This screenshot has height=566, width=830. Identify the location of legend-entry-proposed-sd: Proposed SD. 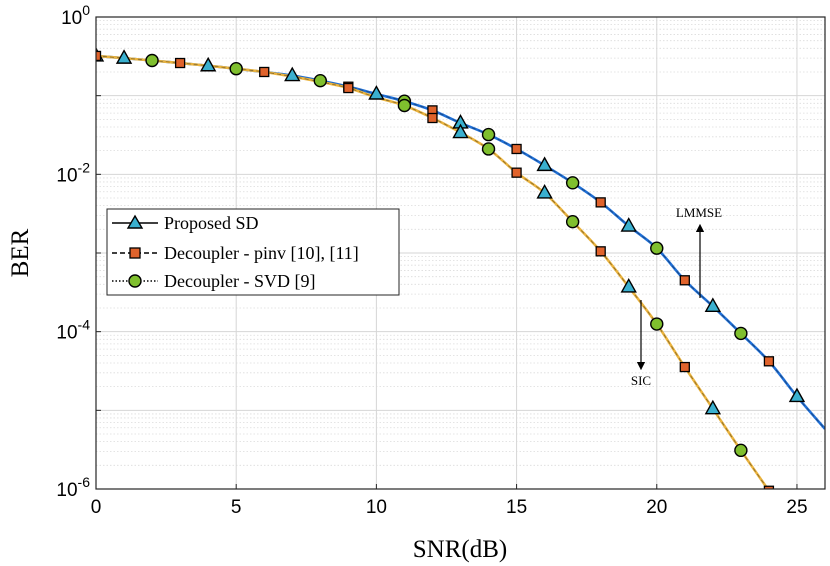
(185, 223).